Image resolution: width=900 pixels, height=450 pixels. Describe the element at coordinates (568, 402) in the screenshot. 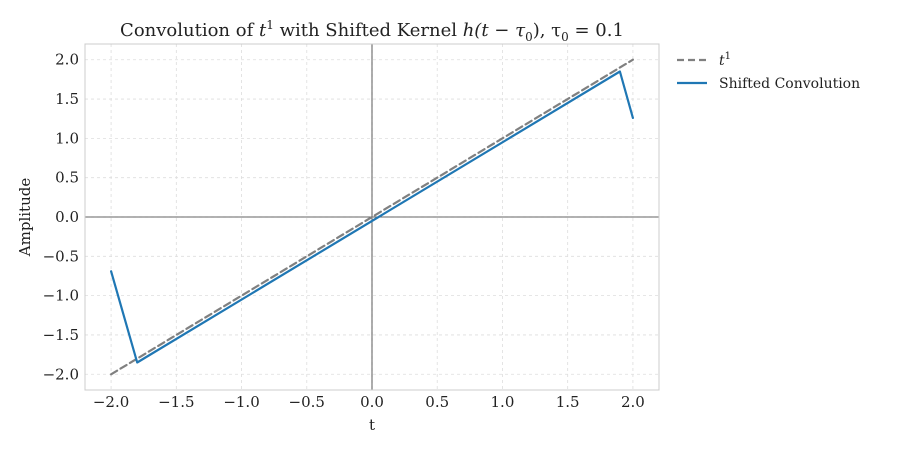

I see `x-tick-label-7: 1.5` at that location.